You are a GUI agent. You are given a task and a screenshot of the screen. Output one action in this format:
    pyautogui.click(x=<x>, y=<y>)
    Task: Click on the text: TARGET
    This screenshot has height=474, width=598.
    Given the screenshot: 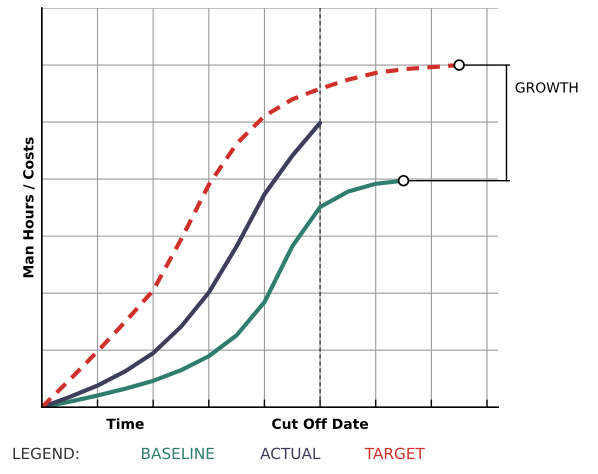 What is the action you would take?
    pyautogui.click(x=394, y=454)
    